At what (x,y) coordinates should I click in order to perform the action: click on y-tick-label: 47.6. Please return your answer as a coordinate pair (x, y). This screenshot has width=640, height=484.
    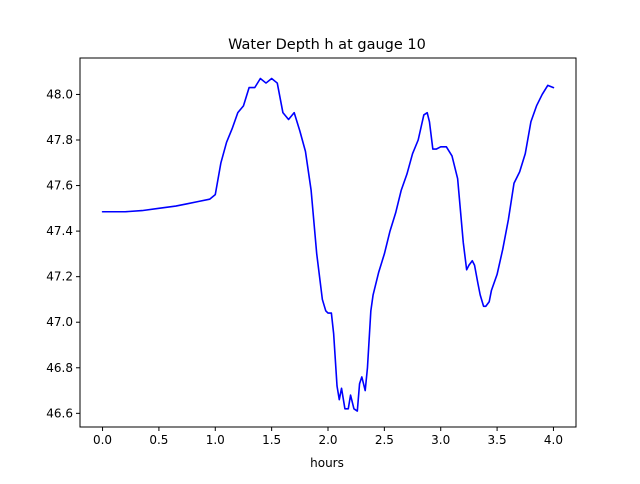
    Looking at the image, I should click on (59, 186).